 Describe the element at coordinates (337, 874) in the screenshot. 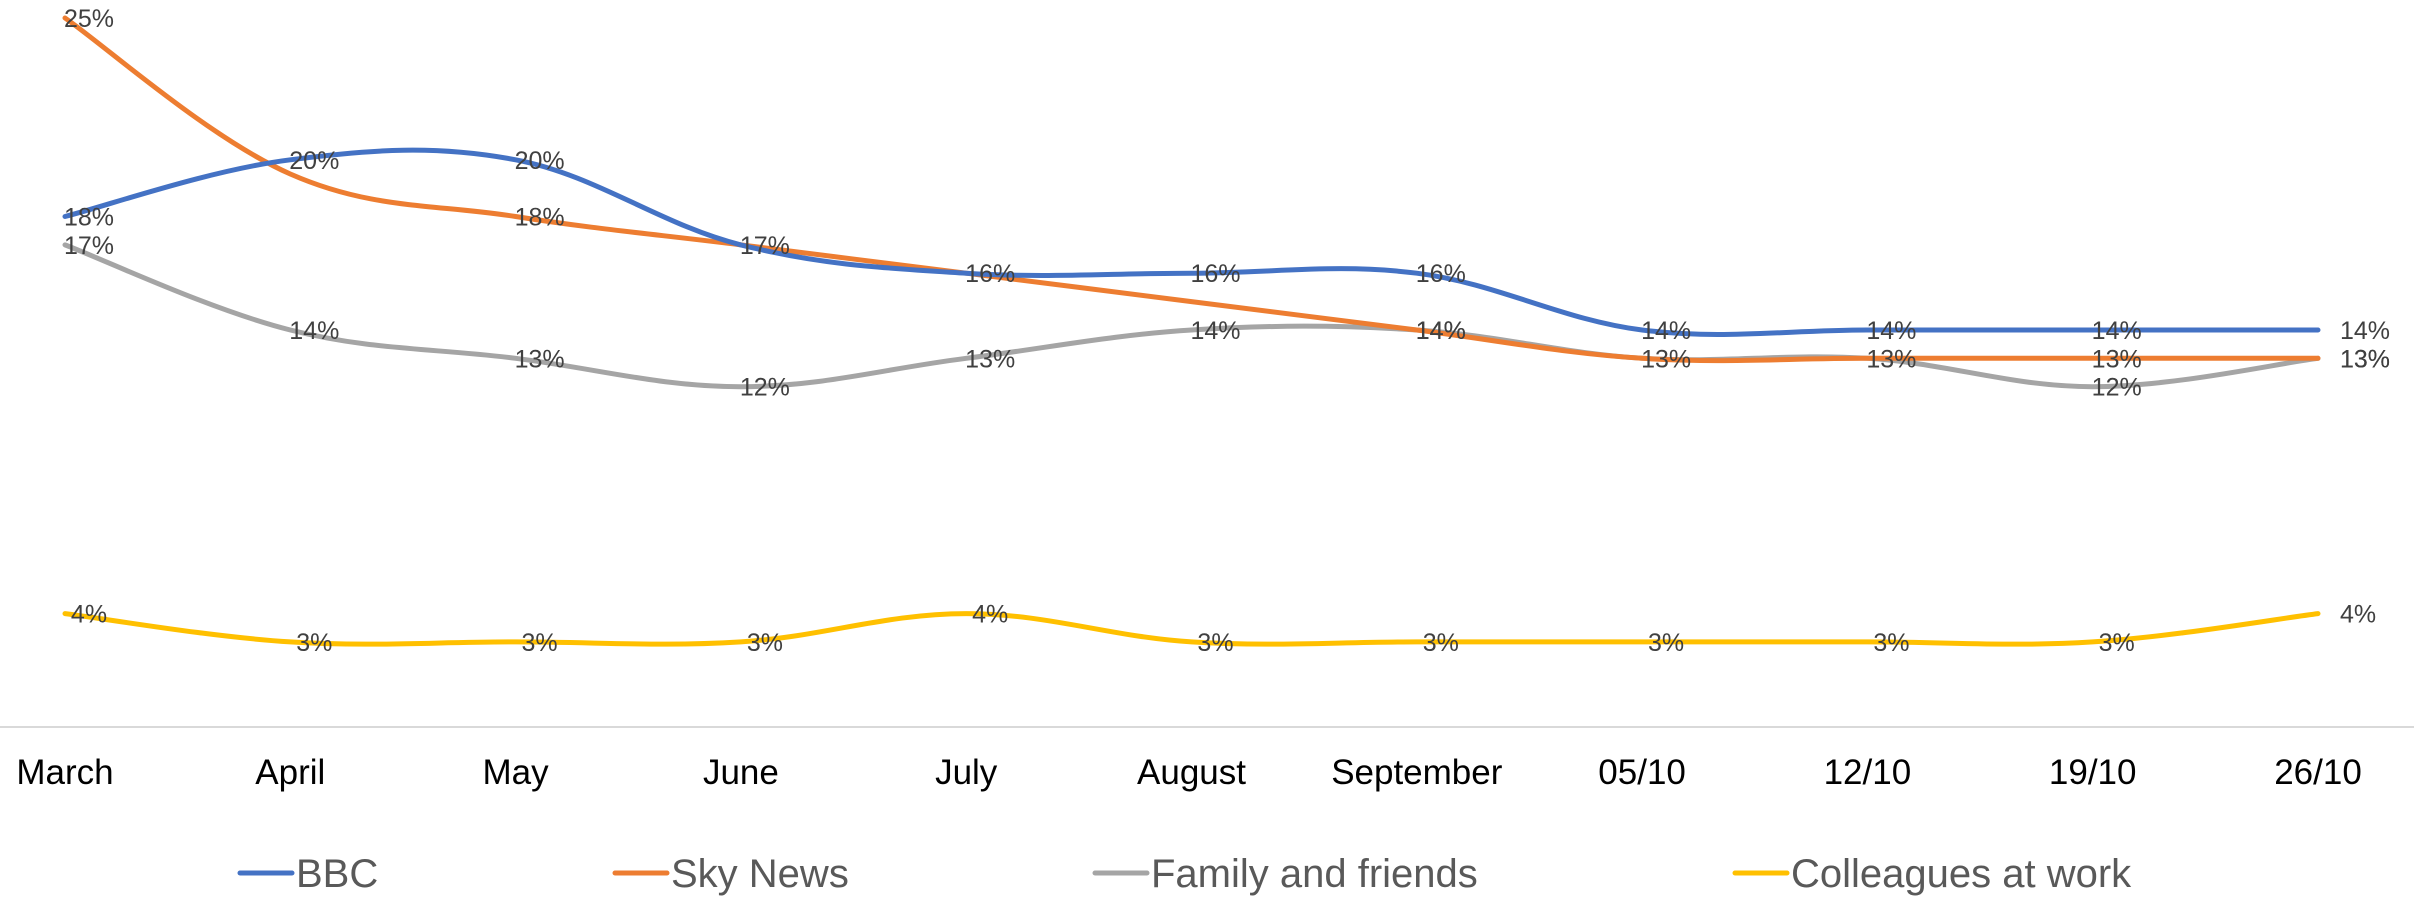

I see `legend-label: BBC` at that location.